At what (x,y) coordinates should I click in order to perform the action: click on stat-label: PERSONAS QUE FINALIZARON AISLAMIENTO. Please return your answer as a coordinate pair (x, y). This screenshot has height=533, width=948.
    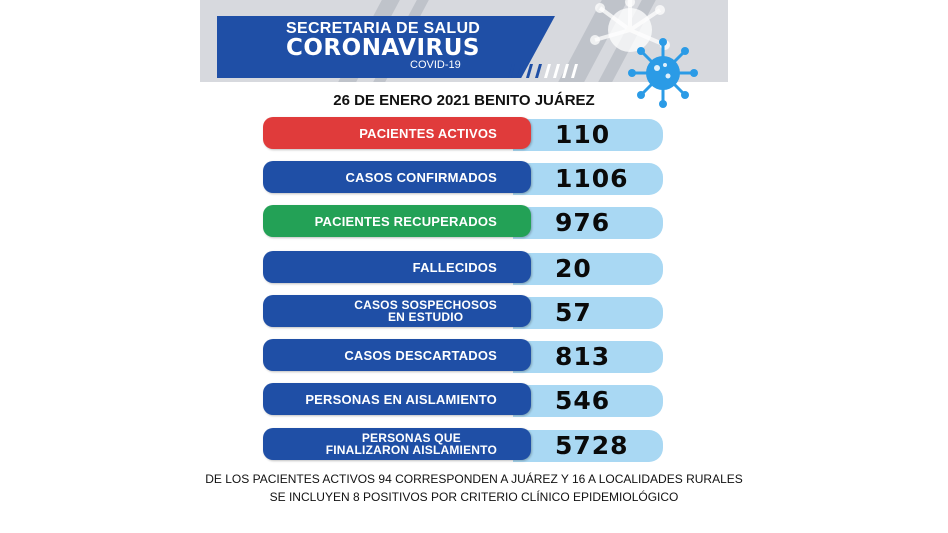
    Looking at the image, I should click on (411, 444).